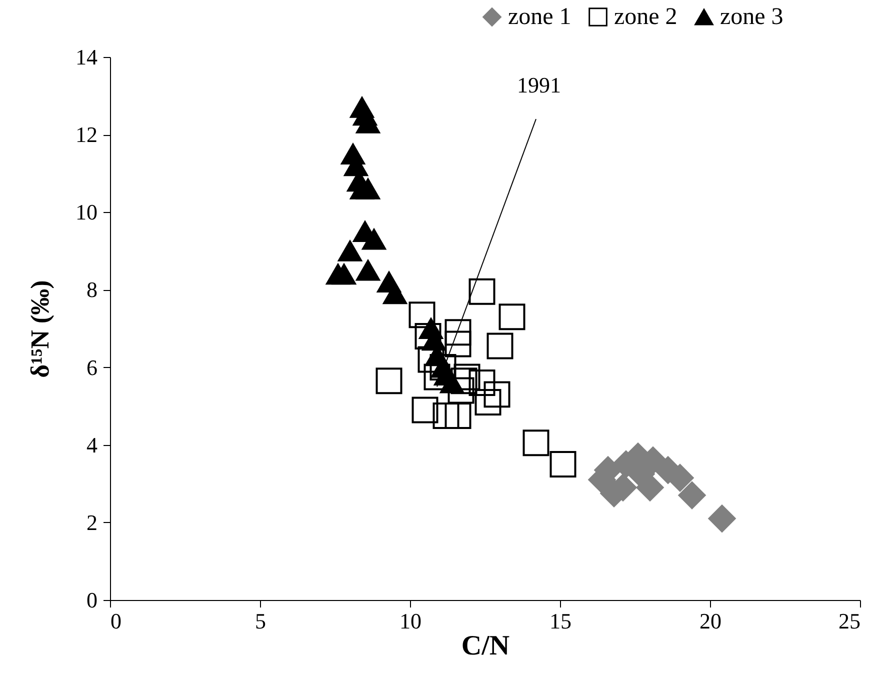  What do you see at coordinates (87, 135) in the screenshot?
I see `y-tick-label: 12` at bounding box center [87, 135].